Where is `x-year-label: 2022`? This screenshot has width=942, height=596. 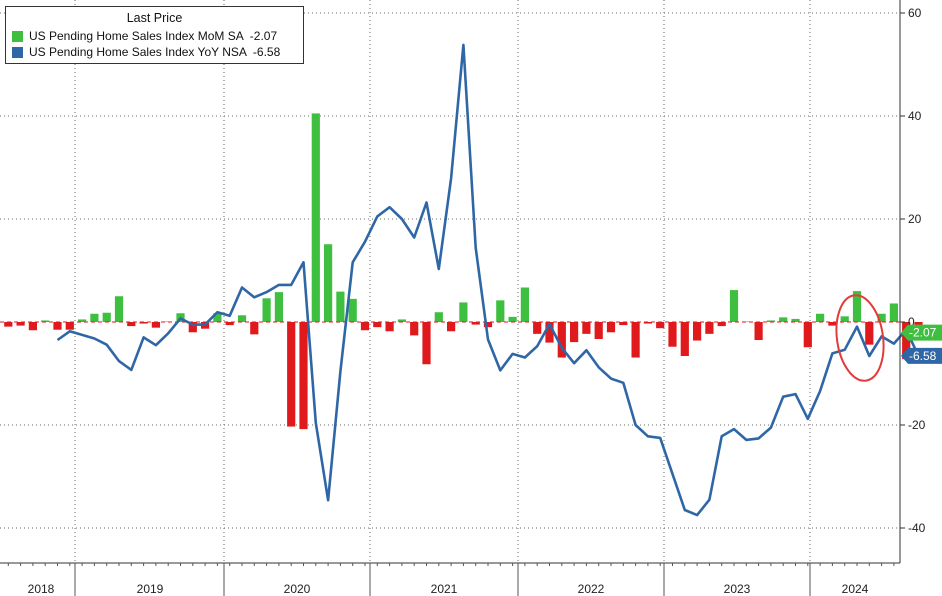 x-year-label: 2022 is located at coordinates (591, 589).